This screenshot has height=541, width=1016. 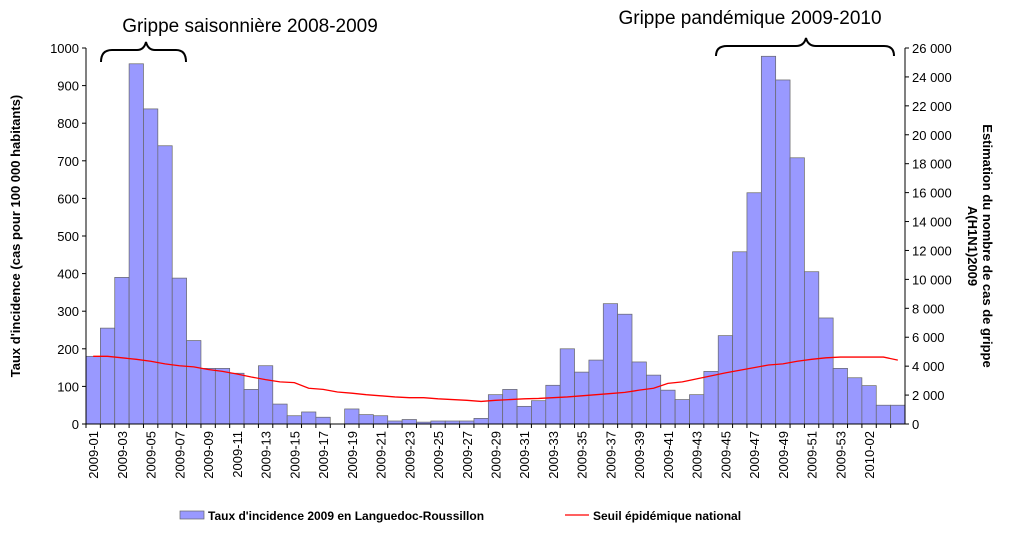 What do you see at coordinates (928, 395) in the screenshot?
I see `y2-tick-label: 2 000` at bounding box center [928, 395].